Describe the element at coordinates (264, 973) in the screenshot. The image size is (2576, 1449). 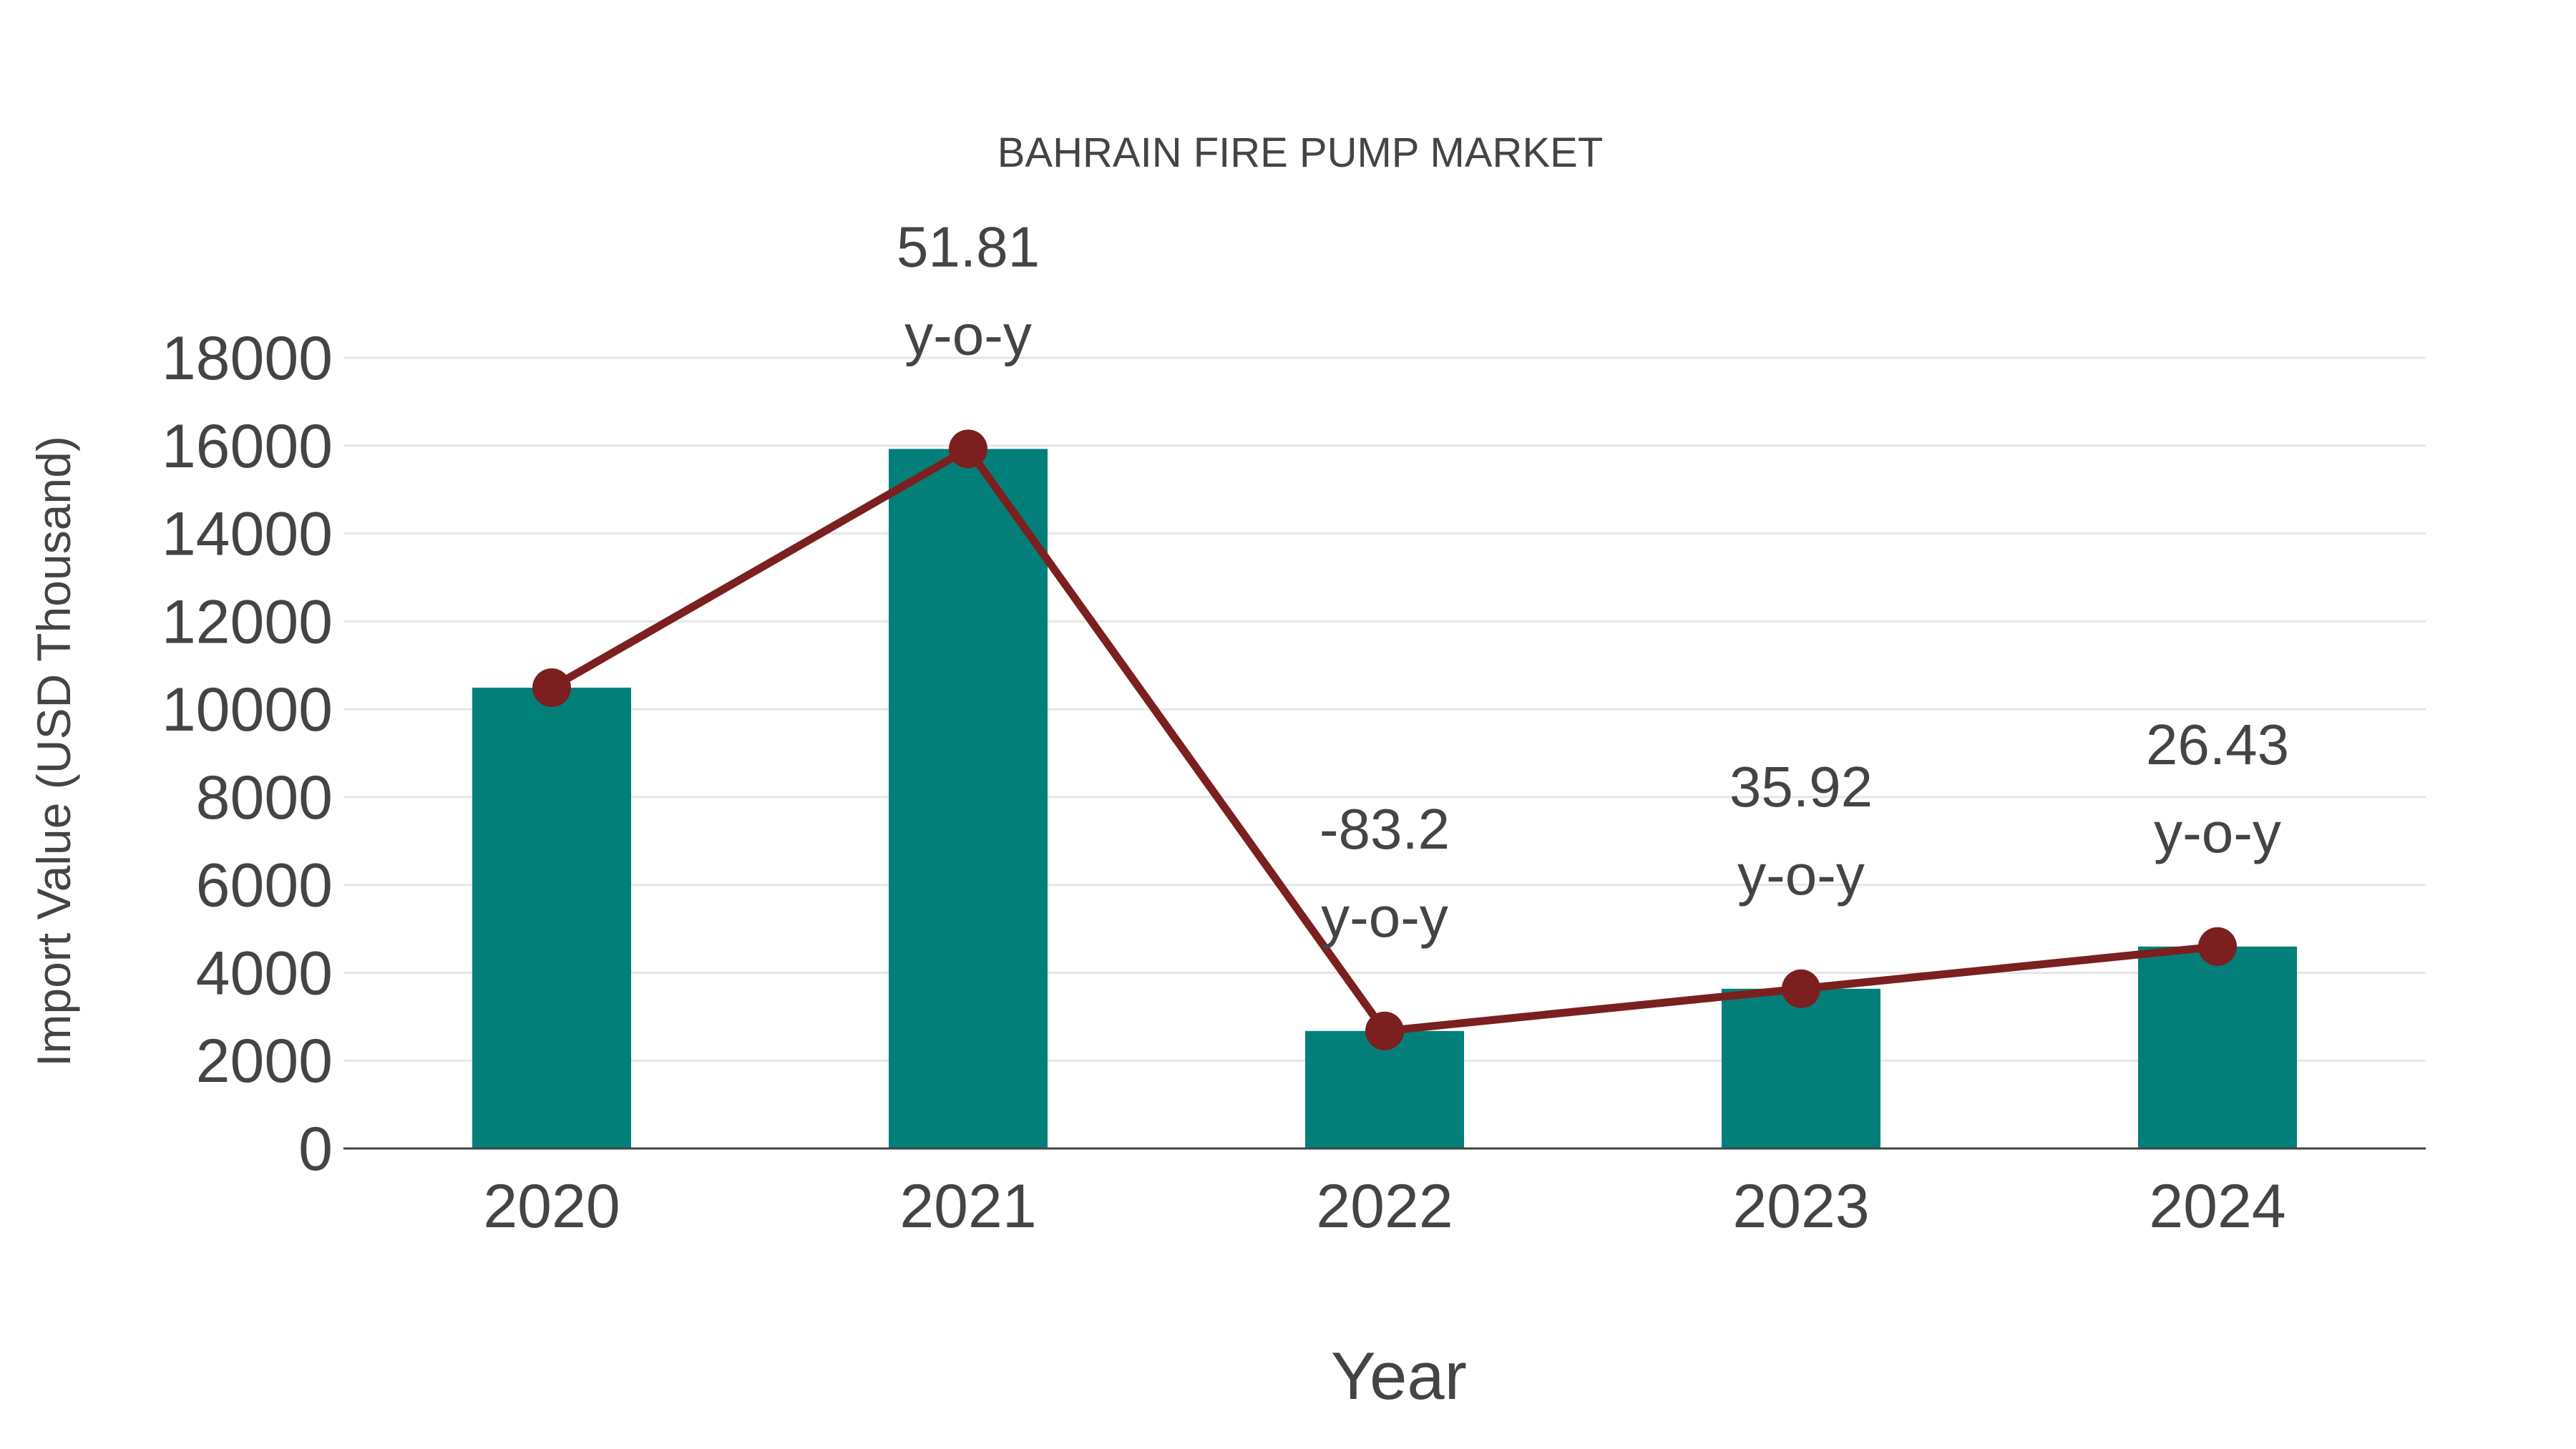
I see `y-tick-label: 4000` at that location.